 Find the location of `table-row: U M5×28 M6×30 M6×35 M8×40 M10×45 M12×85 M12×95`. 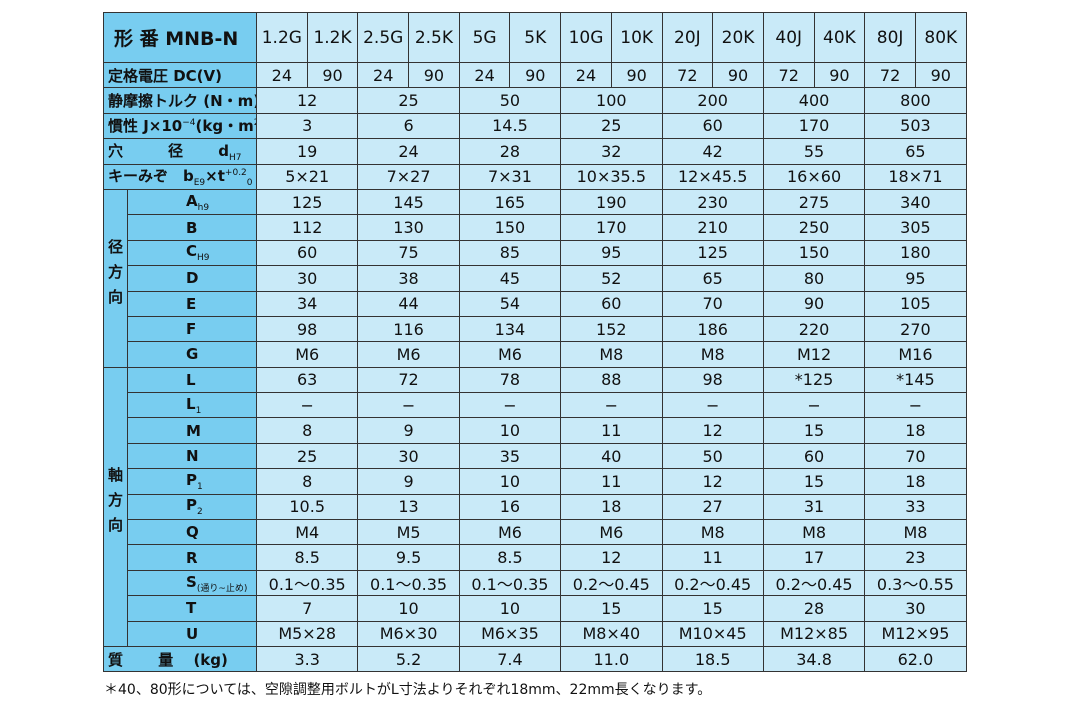

table-row: U M5×28 M6×30 M6×35 M8×40 M10×45 M12×85 M12×95 is located at coordinates (535, 633).